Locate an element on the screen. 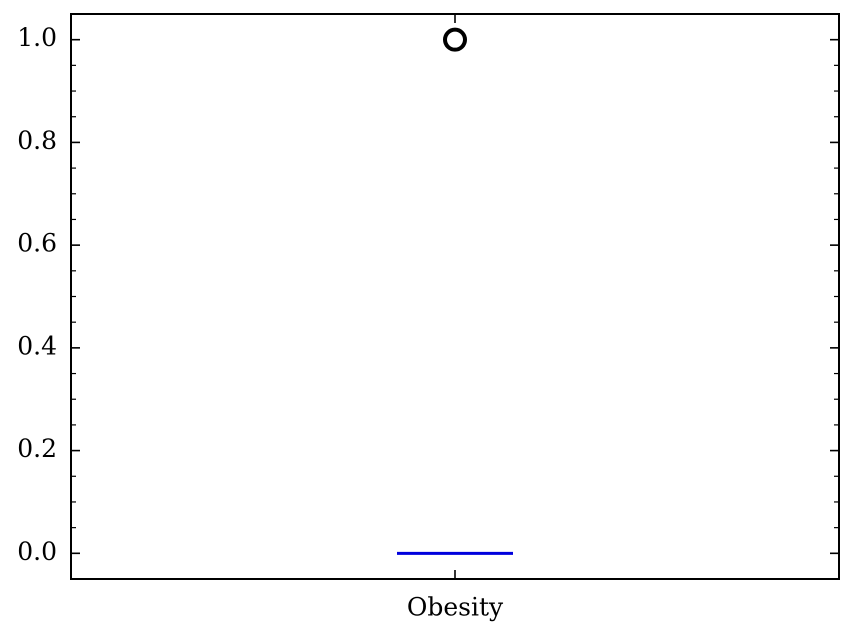 This screenshot has height=640, width=854. y-tick-label: 0.2 is located at coordinates (37, 448).